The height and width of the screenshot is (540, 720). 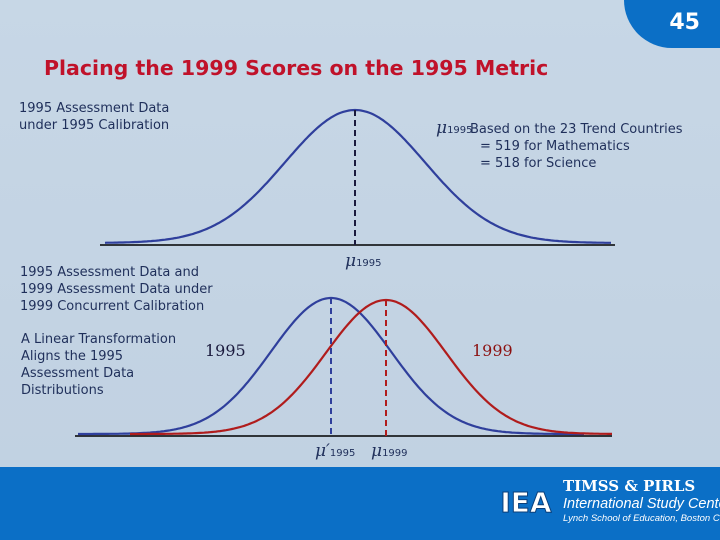 I want to click on footer-bar, so click(x=360, y=503).